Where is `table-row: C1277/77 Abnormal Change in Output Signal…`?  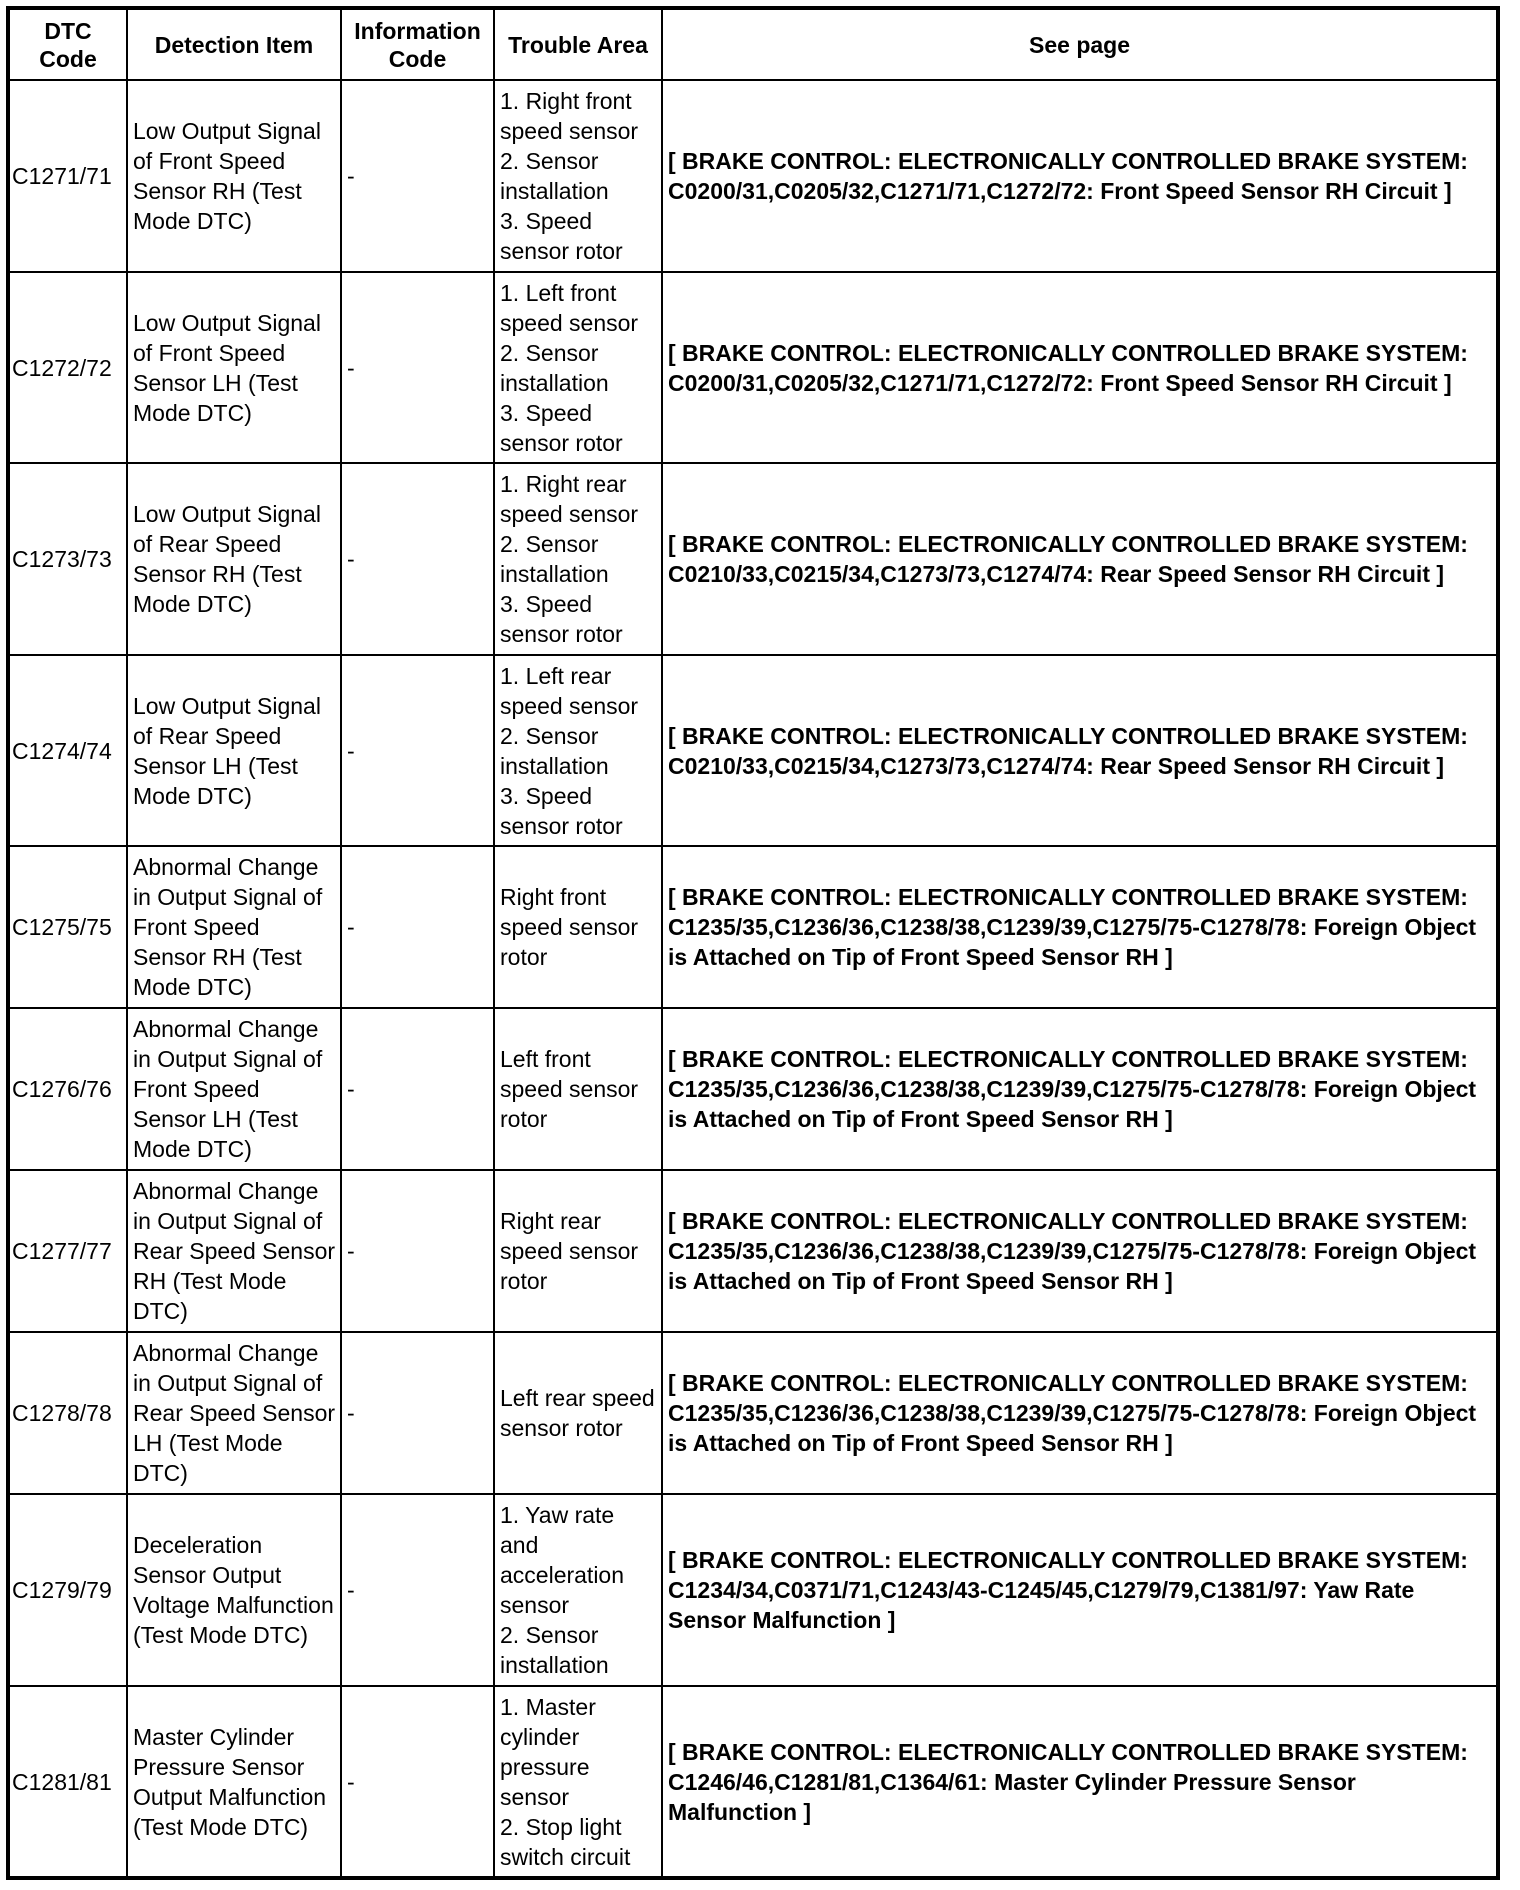
table-row: C1277/77 Abnormal Change in Output Signal… is located at coordinates (753, 1251).